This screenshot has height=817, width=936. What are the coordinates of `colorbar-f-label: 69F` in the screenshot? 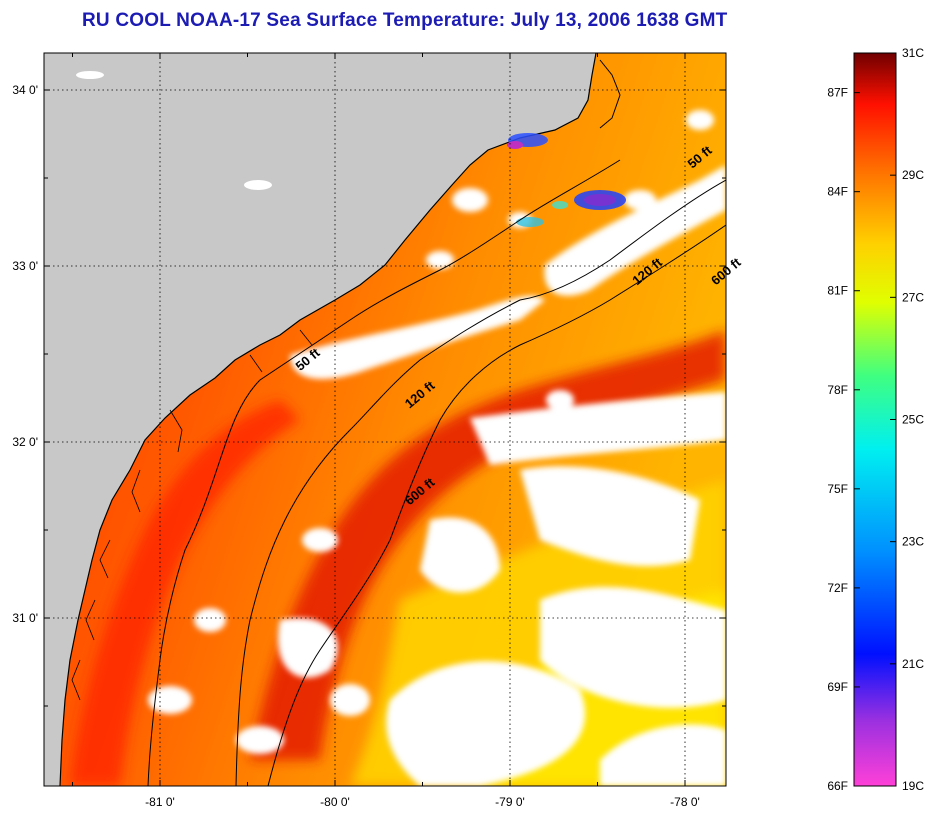 It's located at (837, 687).